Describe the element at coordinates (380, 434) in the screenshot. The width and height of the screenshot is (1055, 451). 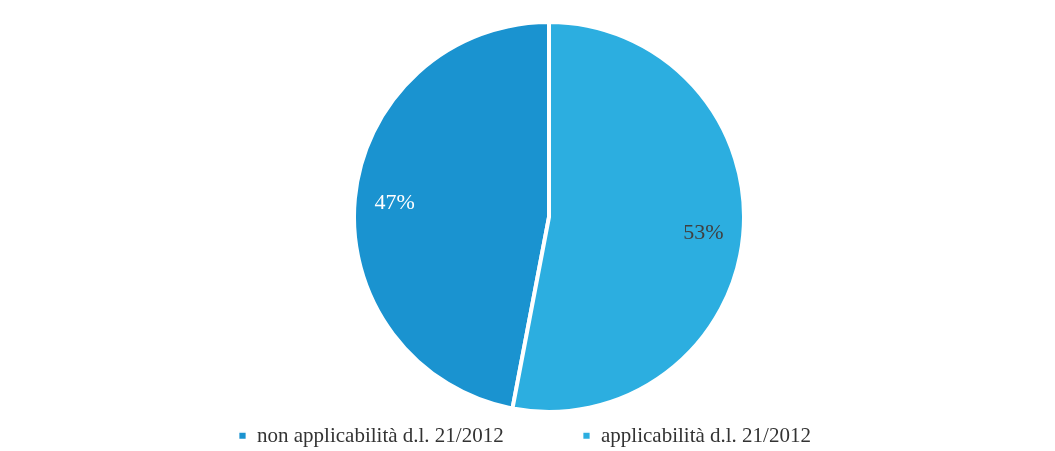
I see `legend-label: non applicabilità d.l. 21/2012` at that location.